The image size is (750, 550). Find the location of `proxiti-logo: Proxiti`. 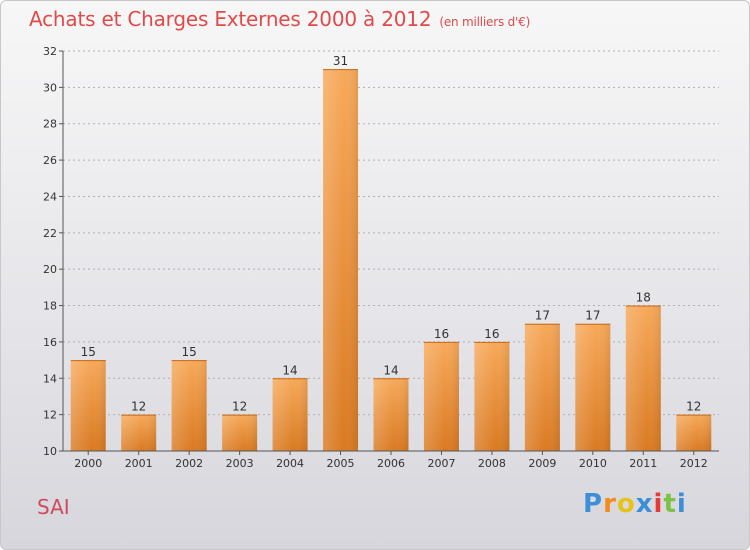

proxiti-logo: Proxiti is located at coordinates (635, 504).